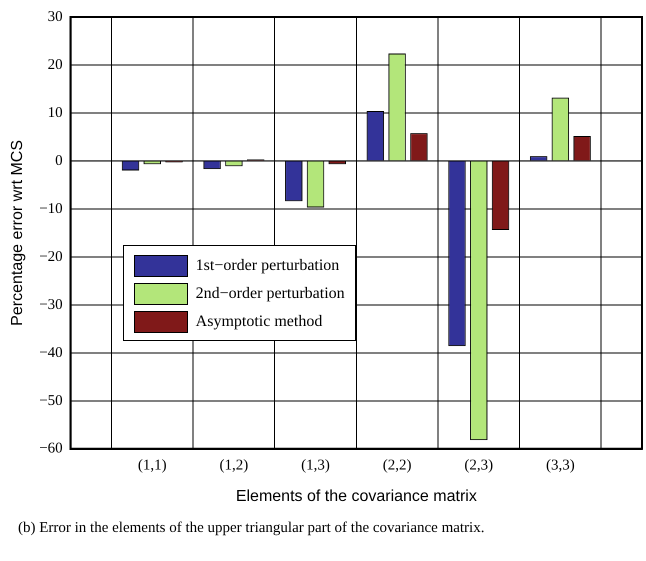 The height and width of the screenshot is (561, 646). I want to click on y-tick-label: −30, so click(51, 304).